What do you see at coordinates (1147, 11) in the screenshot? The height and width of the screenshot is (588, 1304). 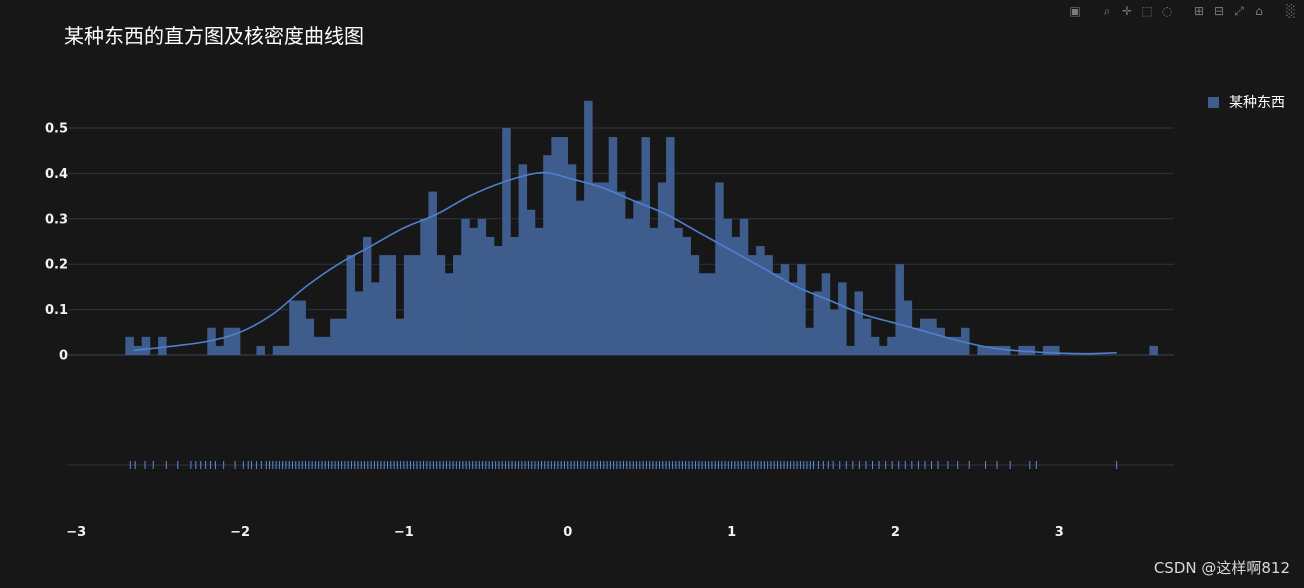 I see `box-select-icon: ⬚` at bounding box center [1147, 11].